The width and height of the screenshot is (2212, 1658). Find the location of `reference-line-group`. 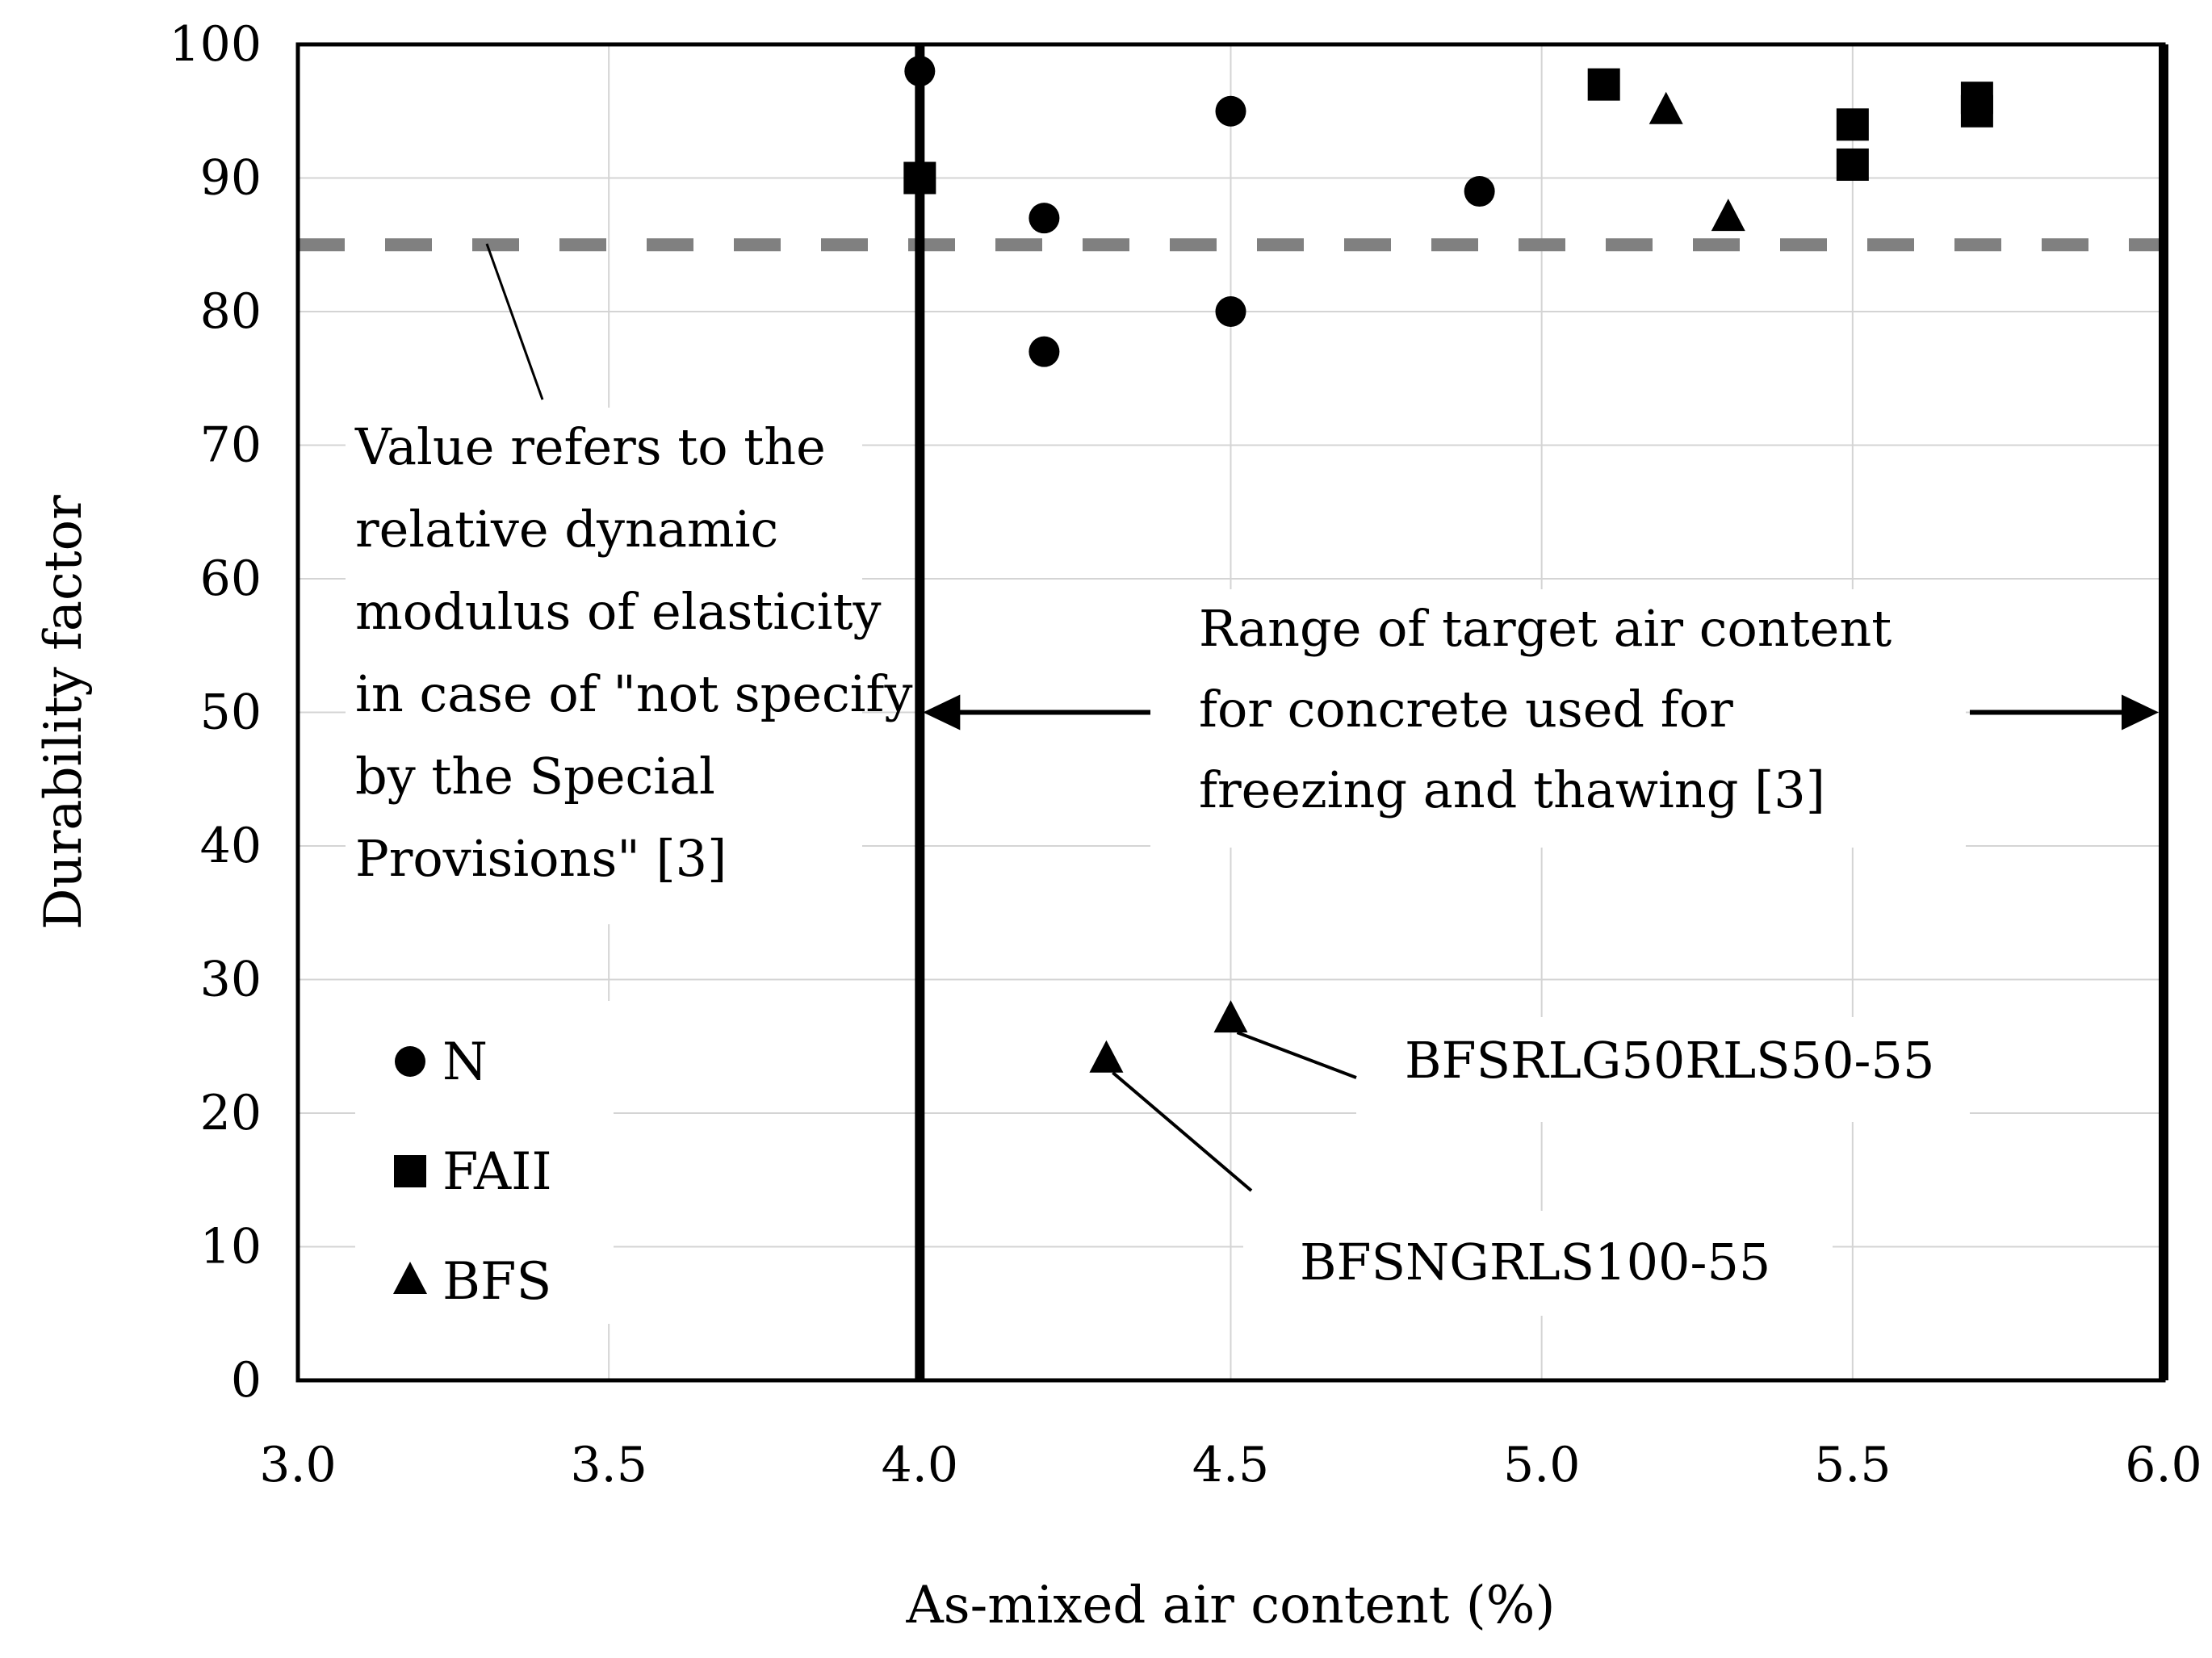

reference-line-group is located at coordinates (1231, 319).